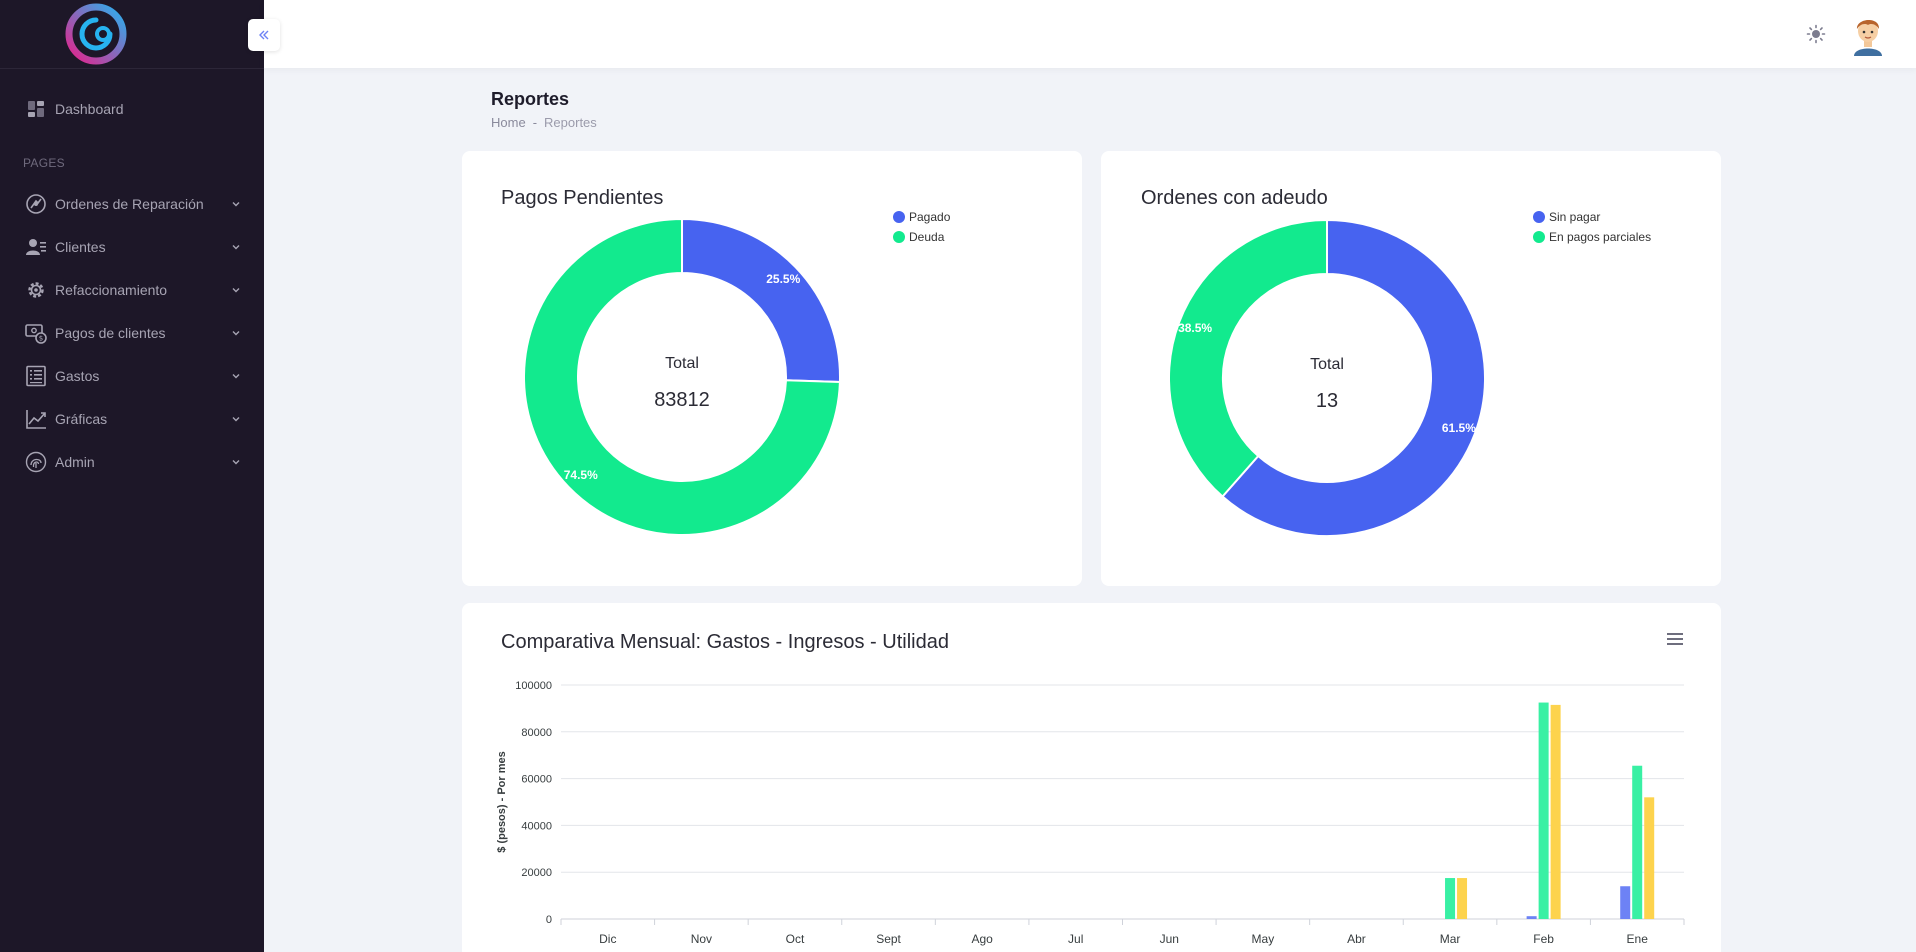 The height and width of the screenshot is (952, 1916). Describe the element at coordinates (607, 939) in the screenshot. I see `x-tick-label: Dic` at that location.